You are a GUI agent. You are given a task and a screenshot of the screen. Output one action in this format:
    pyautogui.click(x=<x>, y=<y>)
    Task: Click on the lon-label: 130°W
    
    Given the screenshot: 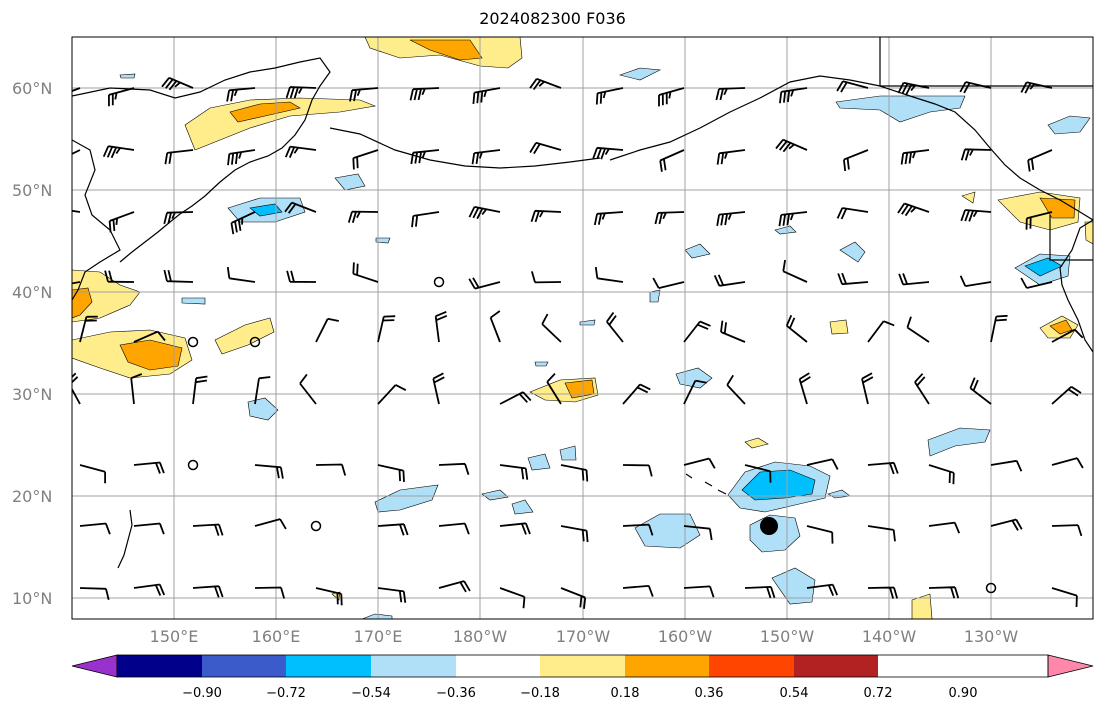 What is the action you would take?
    pyautogui.click(x=991, y=636)
    